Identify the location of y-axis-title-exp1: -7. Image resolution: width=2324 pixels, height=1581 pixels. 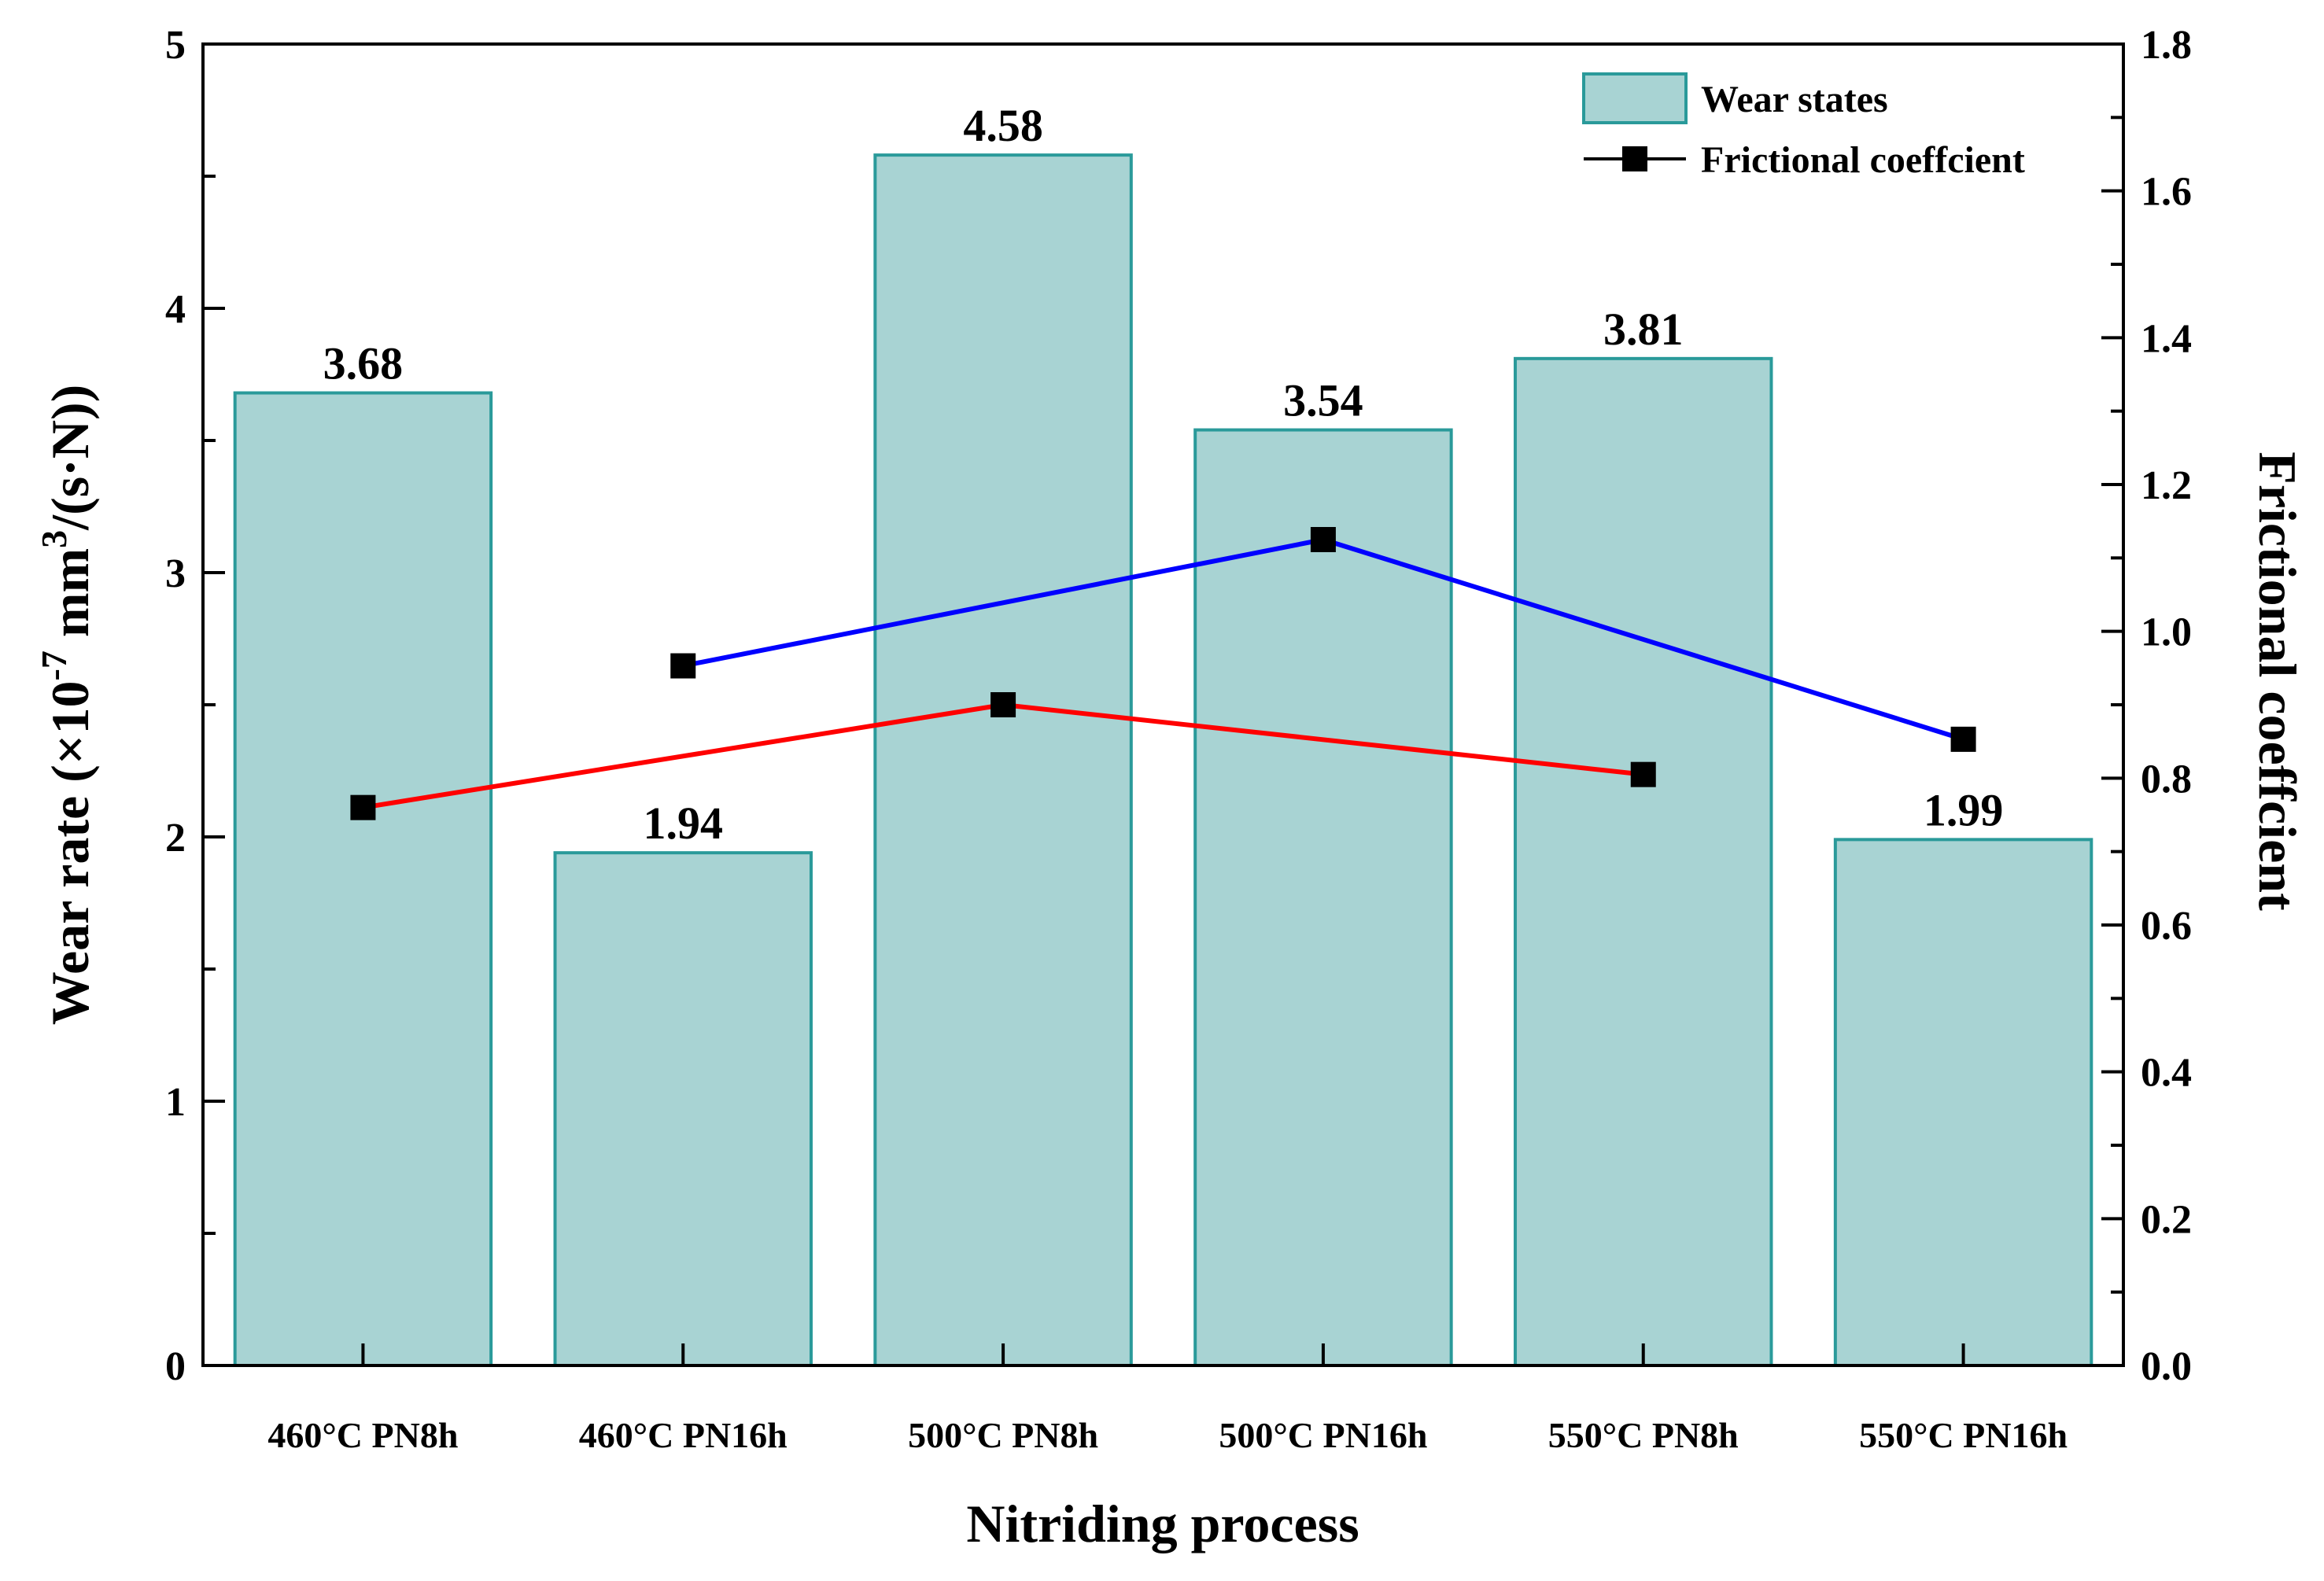
(54, 665).